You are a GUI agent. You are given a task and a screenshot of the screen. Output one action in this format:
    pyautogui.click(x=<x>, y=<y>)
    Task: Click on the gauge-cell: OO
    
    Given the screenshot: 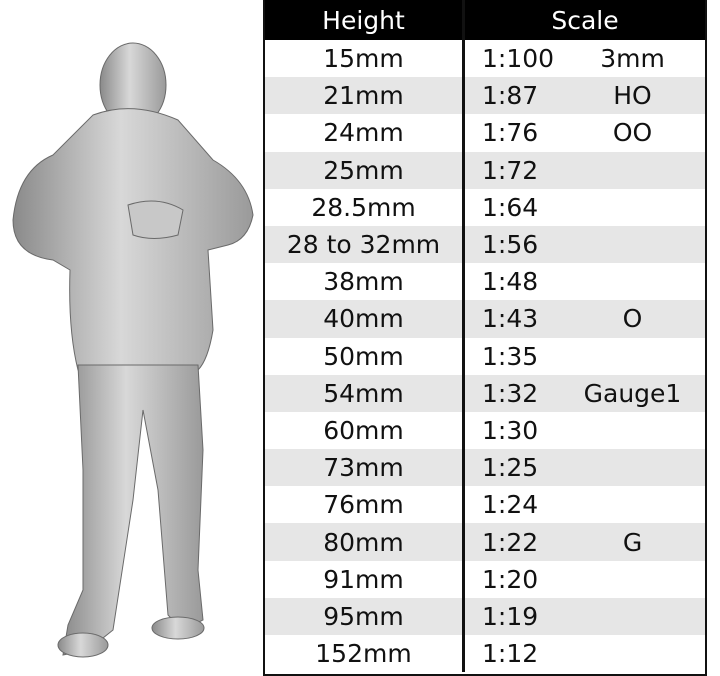 What is the action you would take?
    pyautogui.click(x=632, y=133)
    